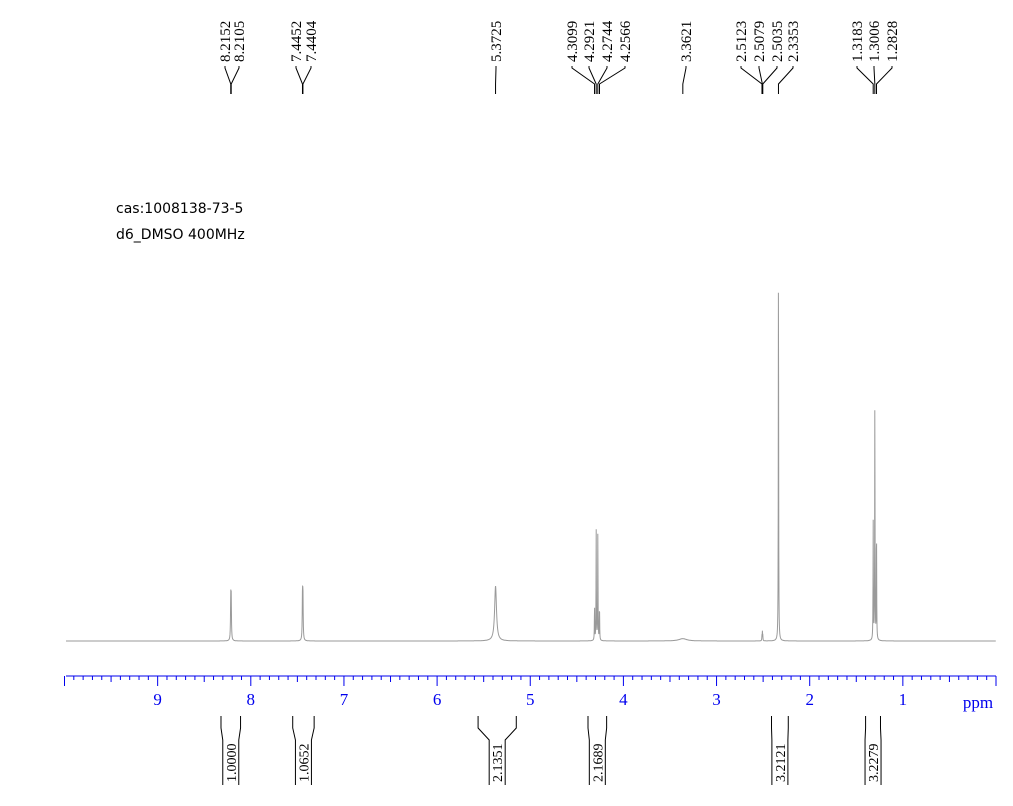 The image size is (1013, 806). I want to click on integral-bracket: 3.2279, so click(873, 750).